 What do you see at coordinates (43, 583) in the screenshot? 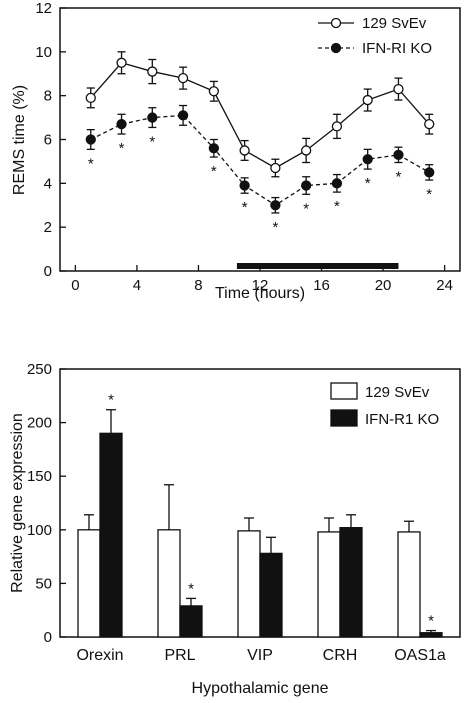
I see `bottom-y-tick-label: 50` at bounding box center [43, 583].